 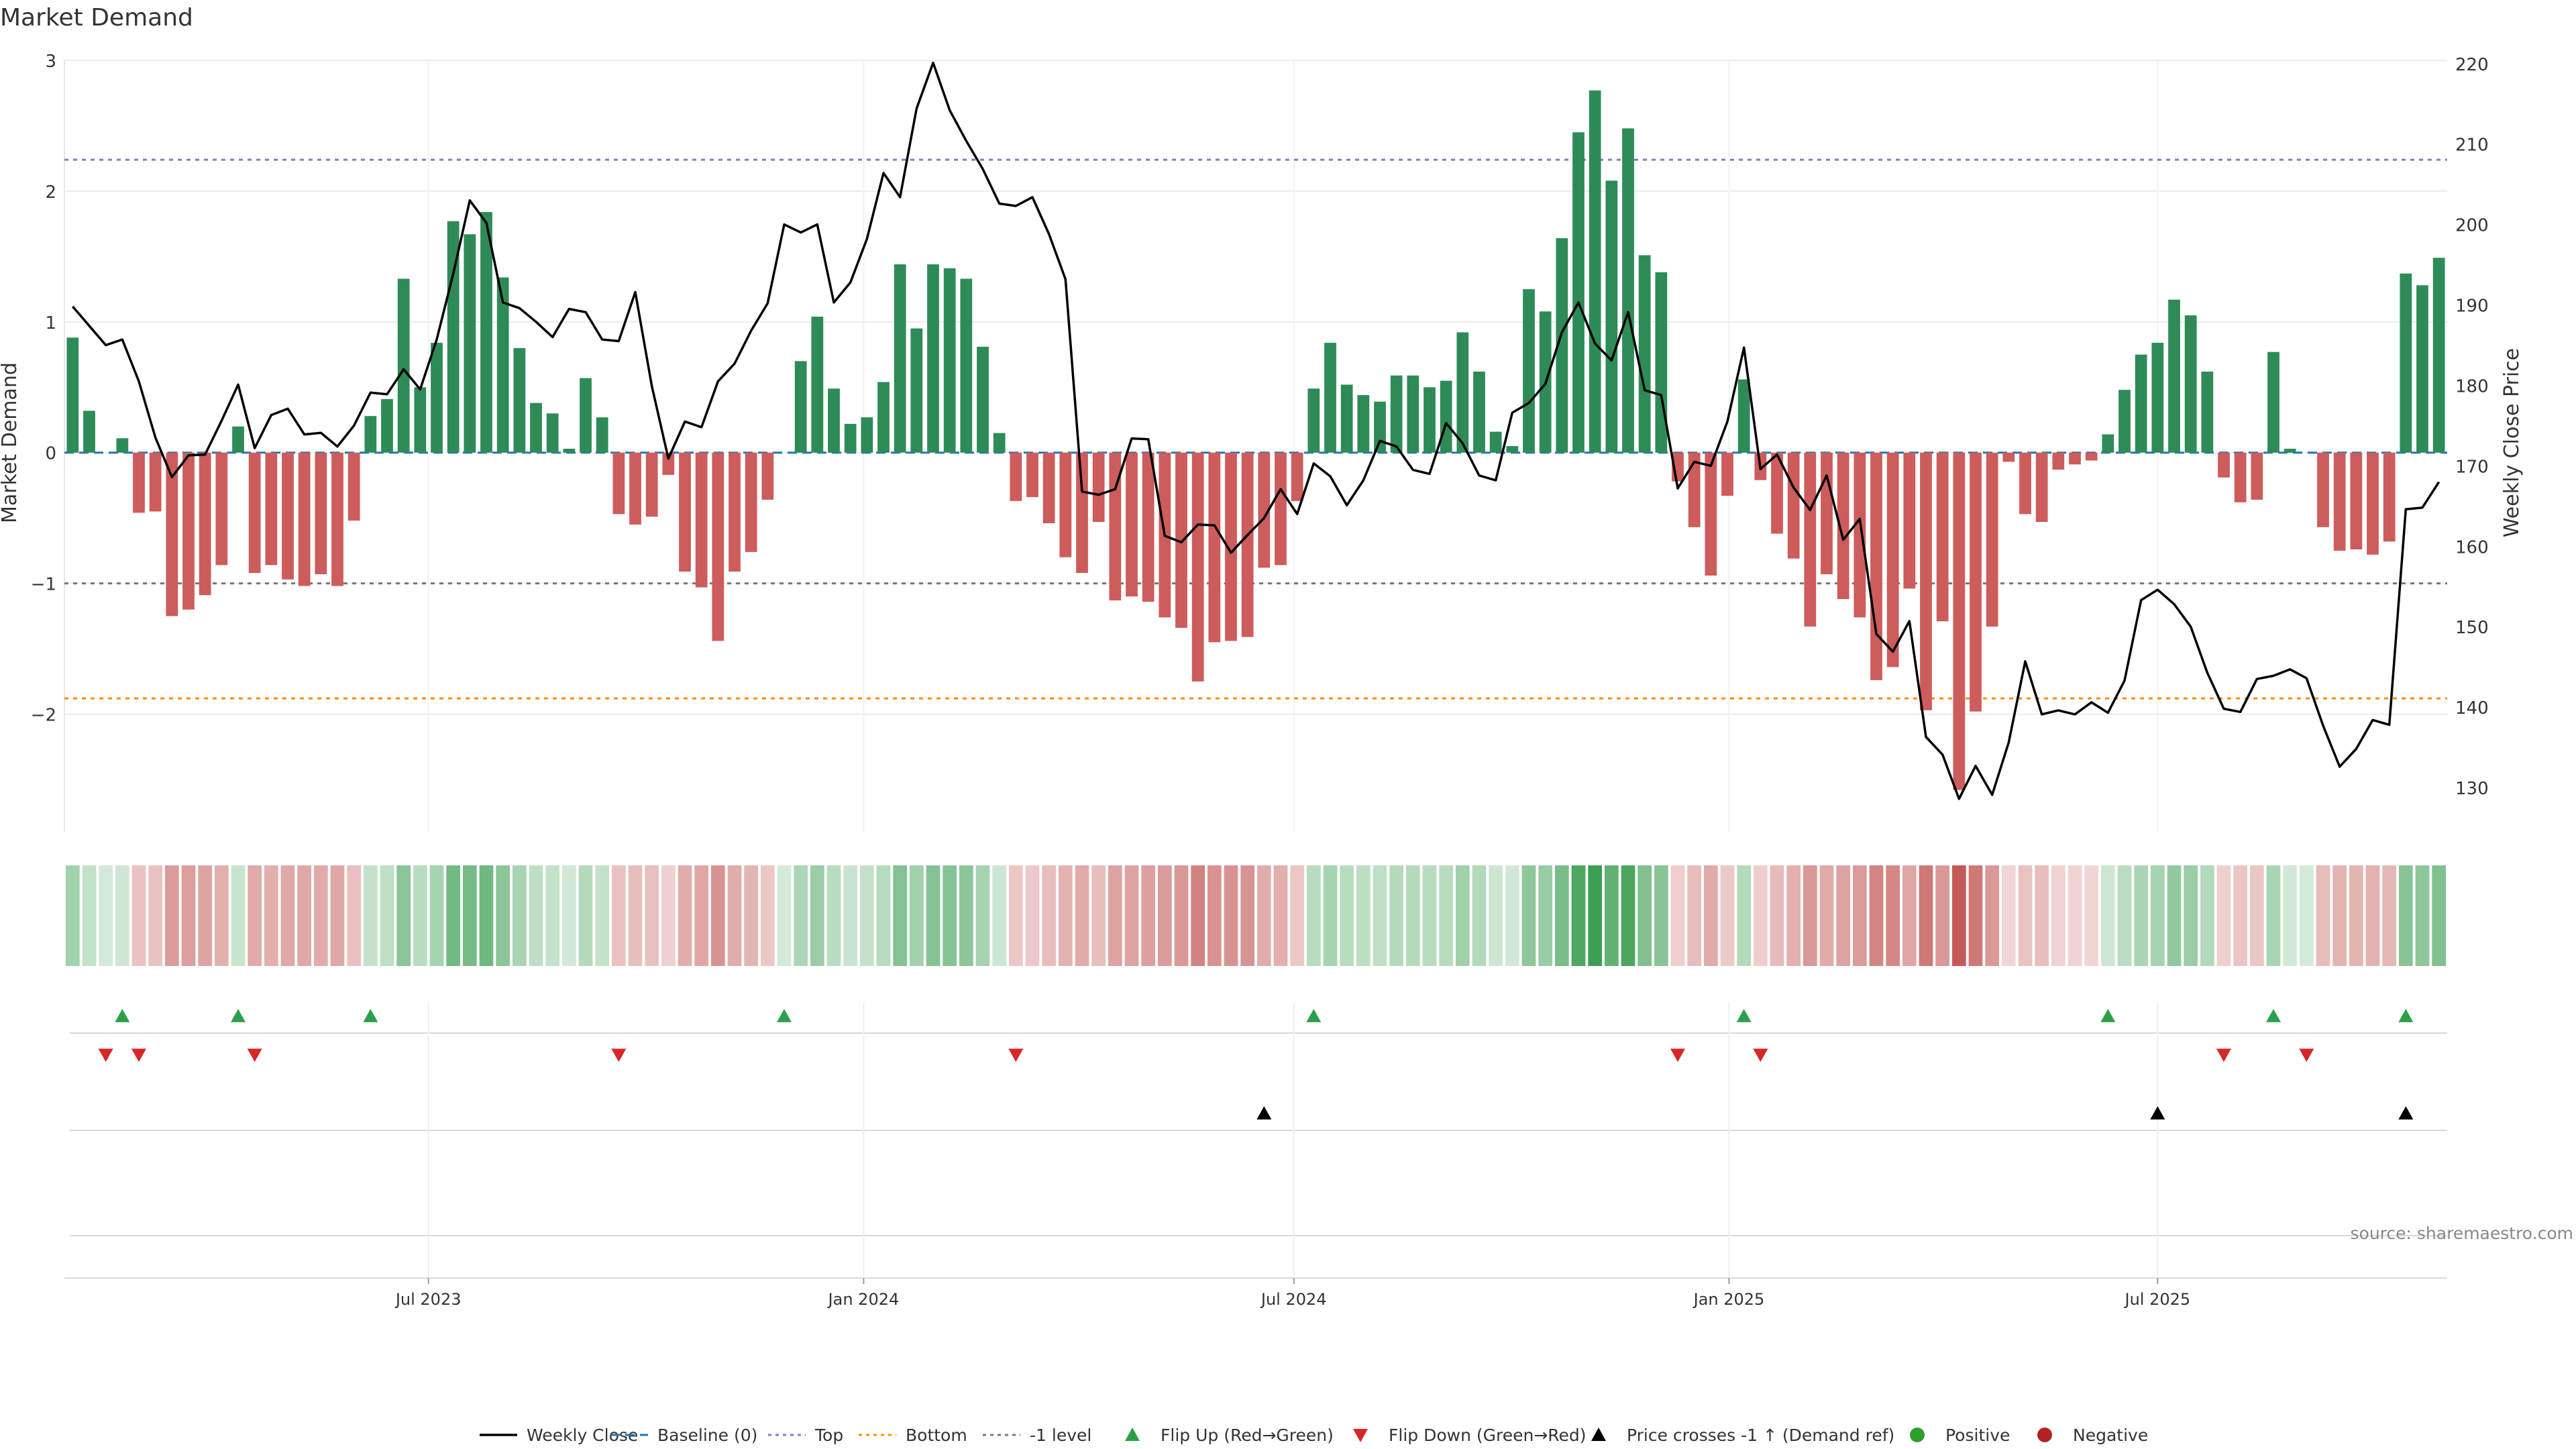 I want to click on legend-item: Bottom, so click(x=913, y=1435).